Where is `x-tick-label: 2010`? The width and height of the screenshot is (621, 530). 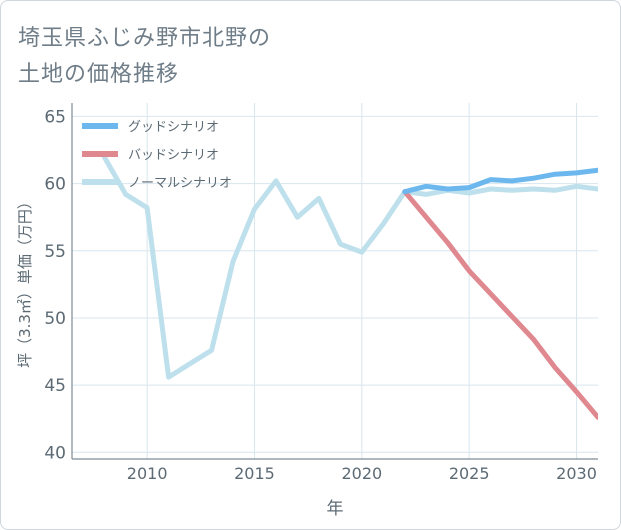 x-tick-label: 2010 is located at coordinates (147, 473).